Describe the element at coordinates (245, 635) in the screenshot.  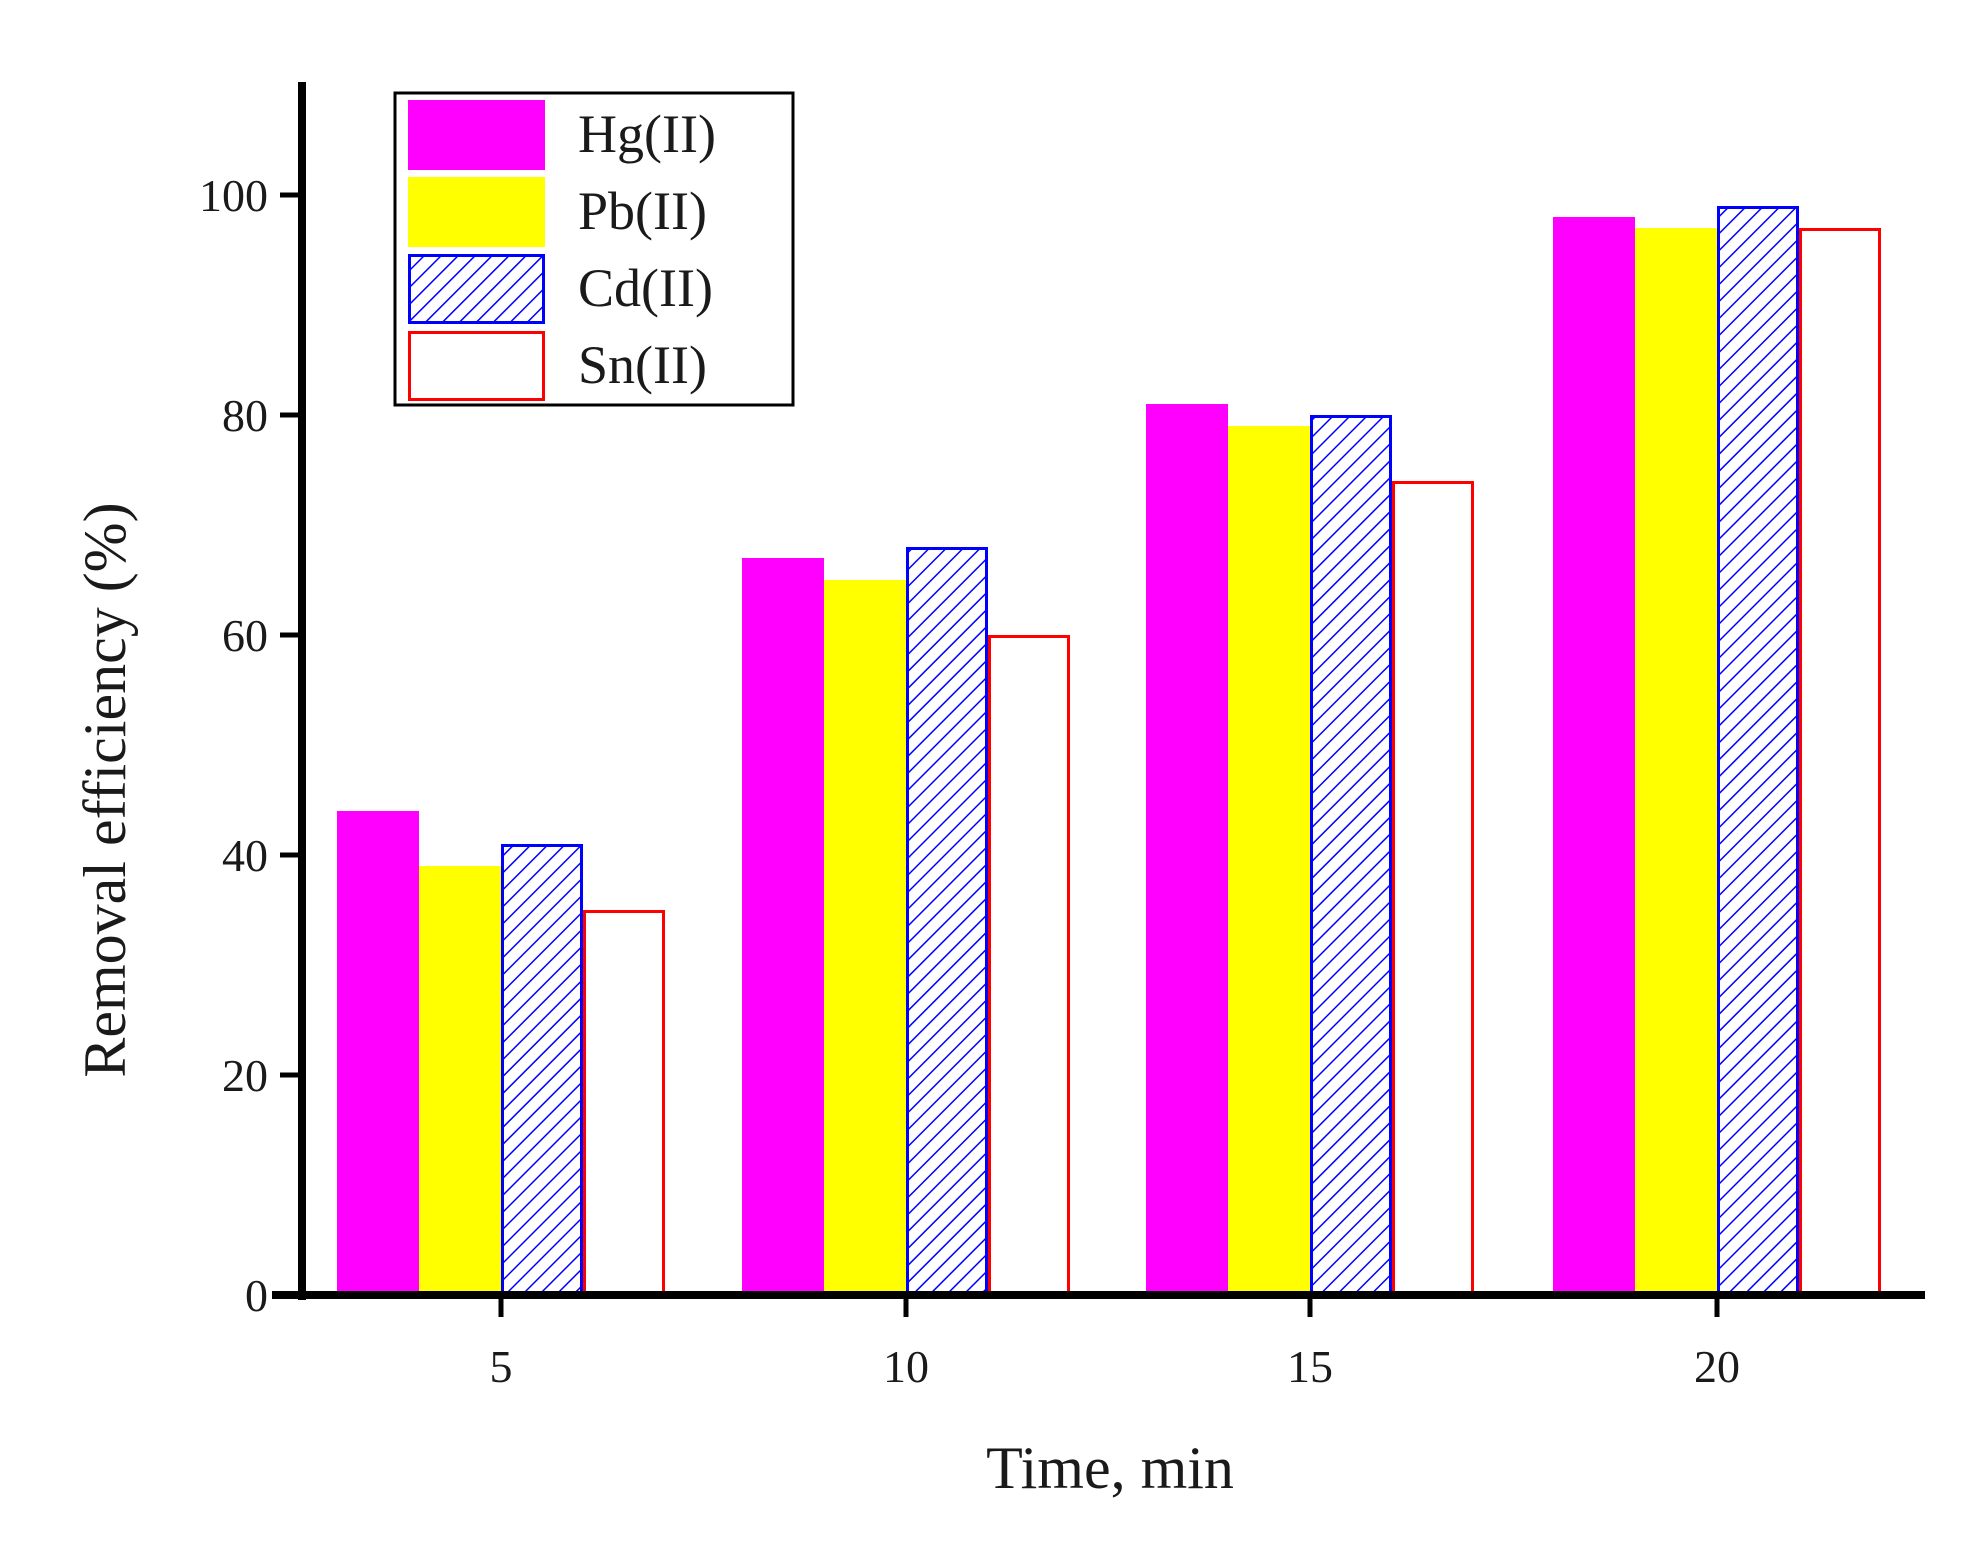
I see `y-tick-label-60: 60` at that location.